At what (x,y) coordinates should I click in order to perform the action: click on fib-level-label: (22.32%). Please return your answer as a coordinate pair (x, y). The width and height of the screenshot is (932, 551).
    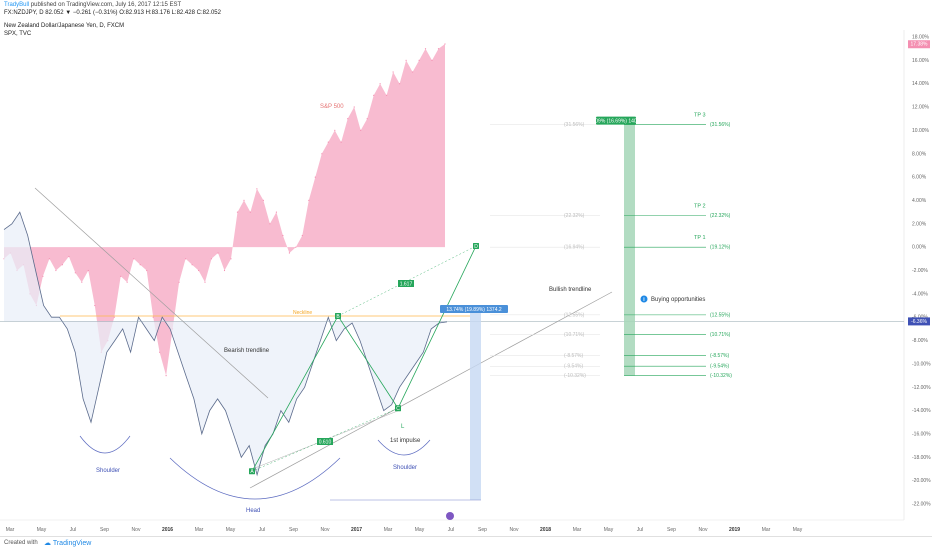
    Looking at the image, I should click on (574, 216).